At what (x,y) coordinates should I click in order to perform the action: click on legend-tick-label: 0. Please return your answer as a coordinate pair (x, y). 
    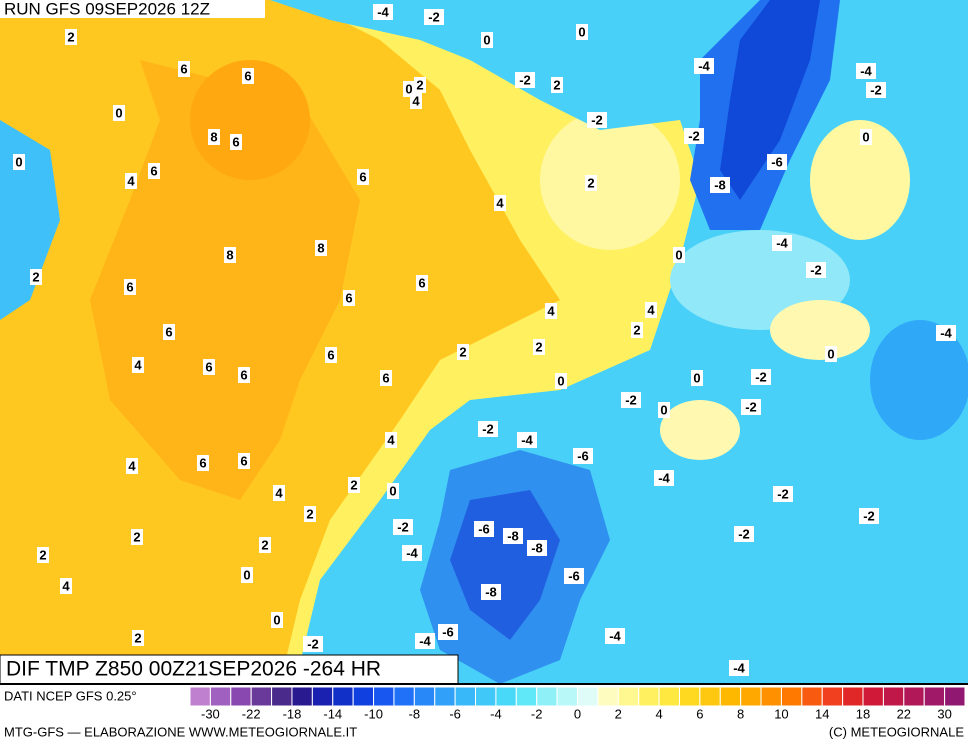
    Looking at the image, I should click on (577, 713).